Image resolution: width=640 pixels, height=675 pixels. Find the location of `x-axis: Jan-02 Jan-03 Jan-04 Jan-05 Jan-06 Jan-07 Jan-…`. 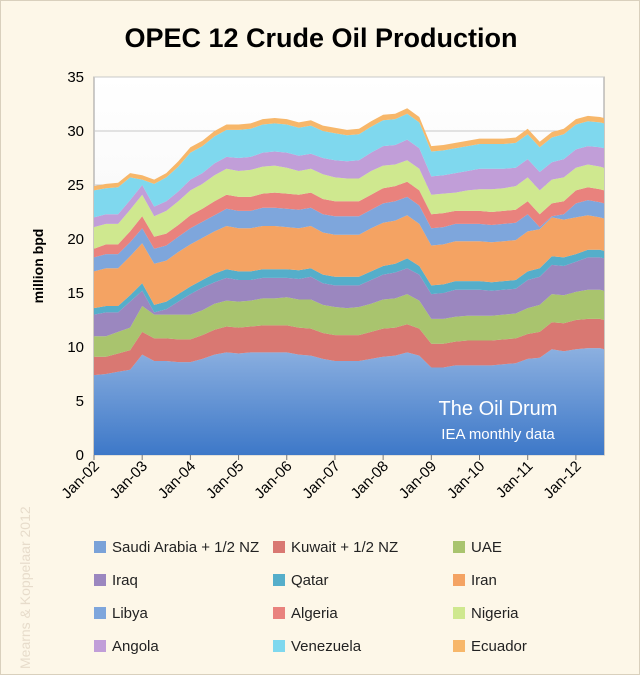

x-axis: Jan-02 Jan-03 Jan-04 Jan-05 Jan-06 Jan-07 Jan-… is located at coordinates (321, 478).